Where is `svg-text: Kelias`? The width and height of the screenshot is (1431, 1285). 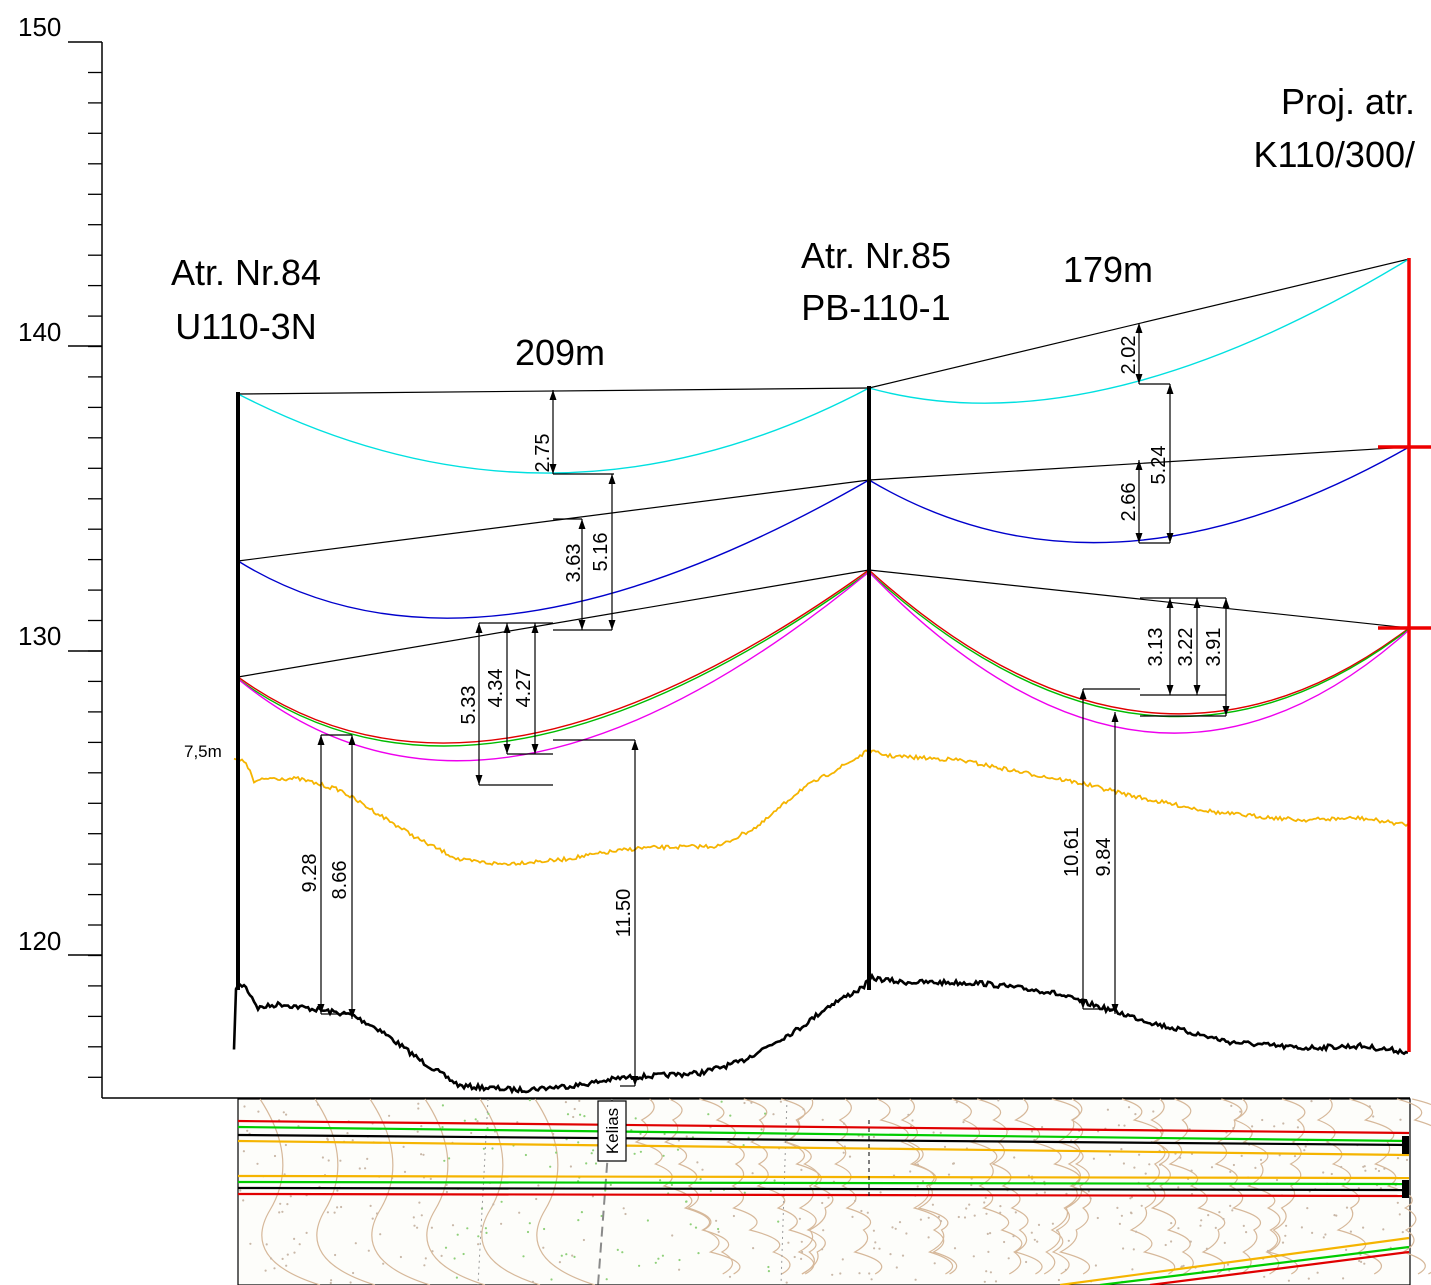
svg-text: Kelias is located at coordinates (612, 1131).